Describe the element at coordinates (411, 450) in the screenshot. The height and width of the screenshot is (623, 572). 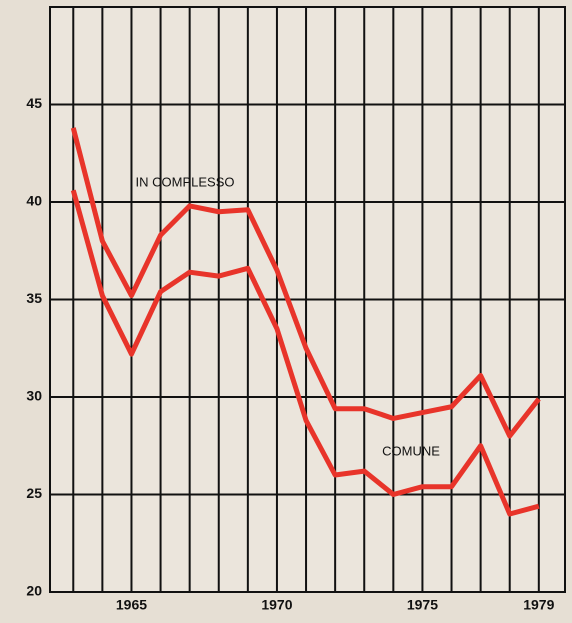
I see `series-label: COMUNE` at that location.